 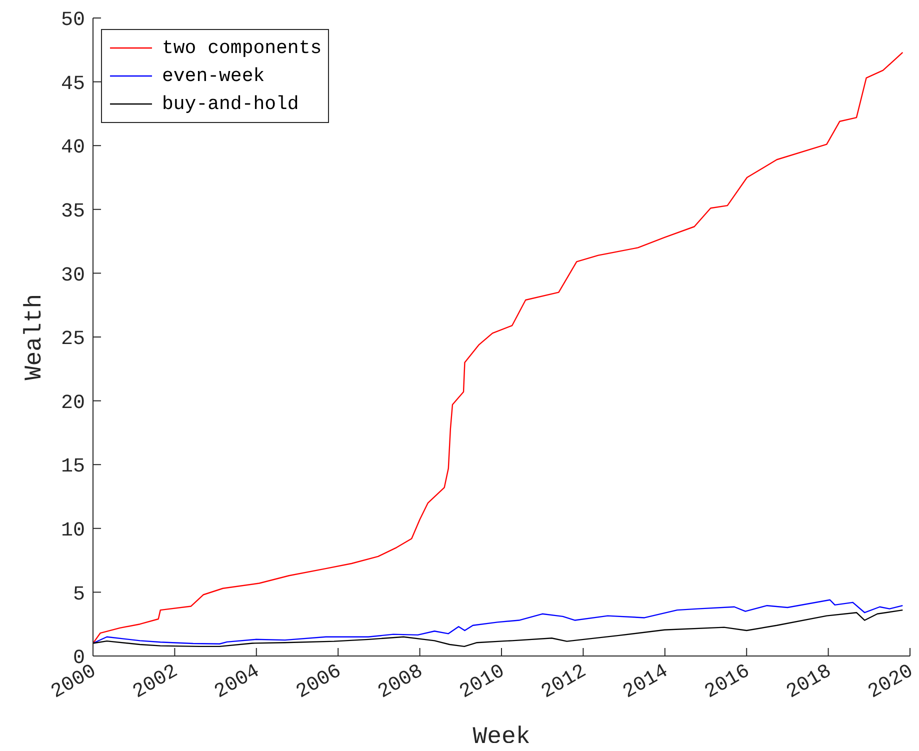 What do you see at coordinates (401, 682) in the screenshot?
I see `x-tick-label: 2008` at bounding box center [401, 682].